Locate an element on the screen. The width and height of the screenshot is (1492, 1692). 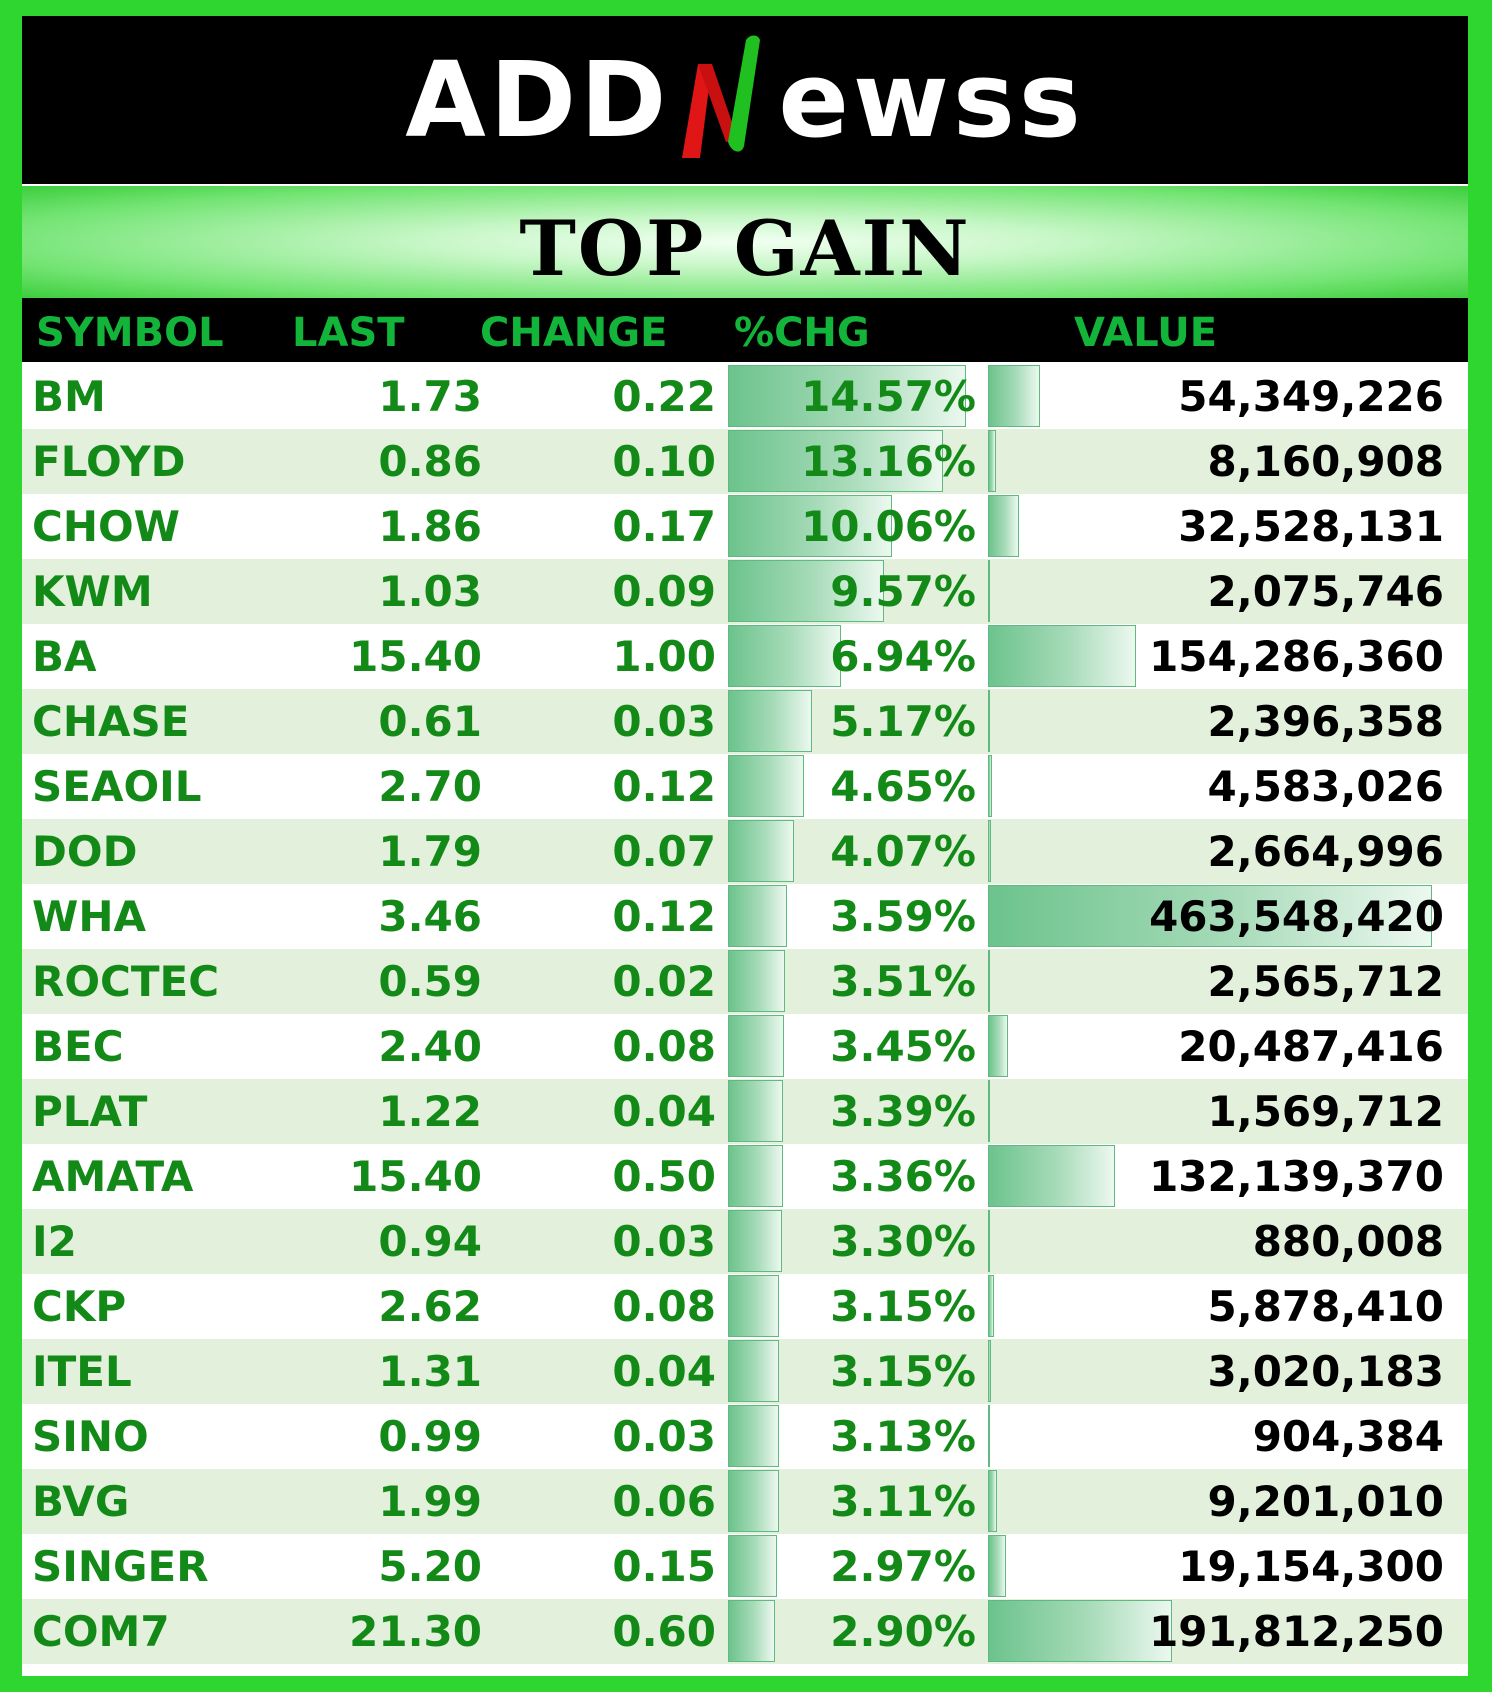
table-row: SINGER 5.20 0.15 2.97% 19,154,300 is located at coordinates (745, 1566).